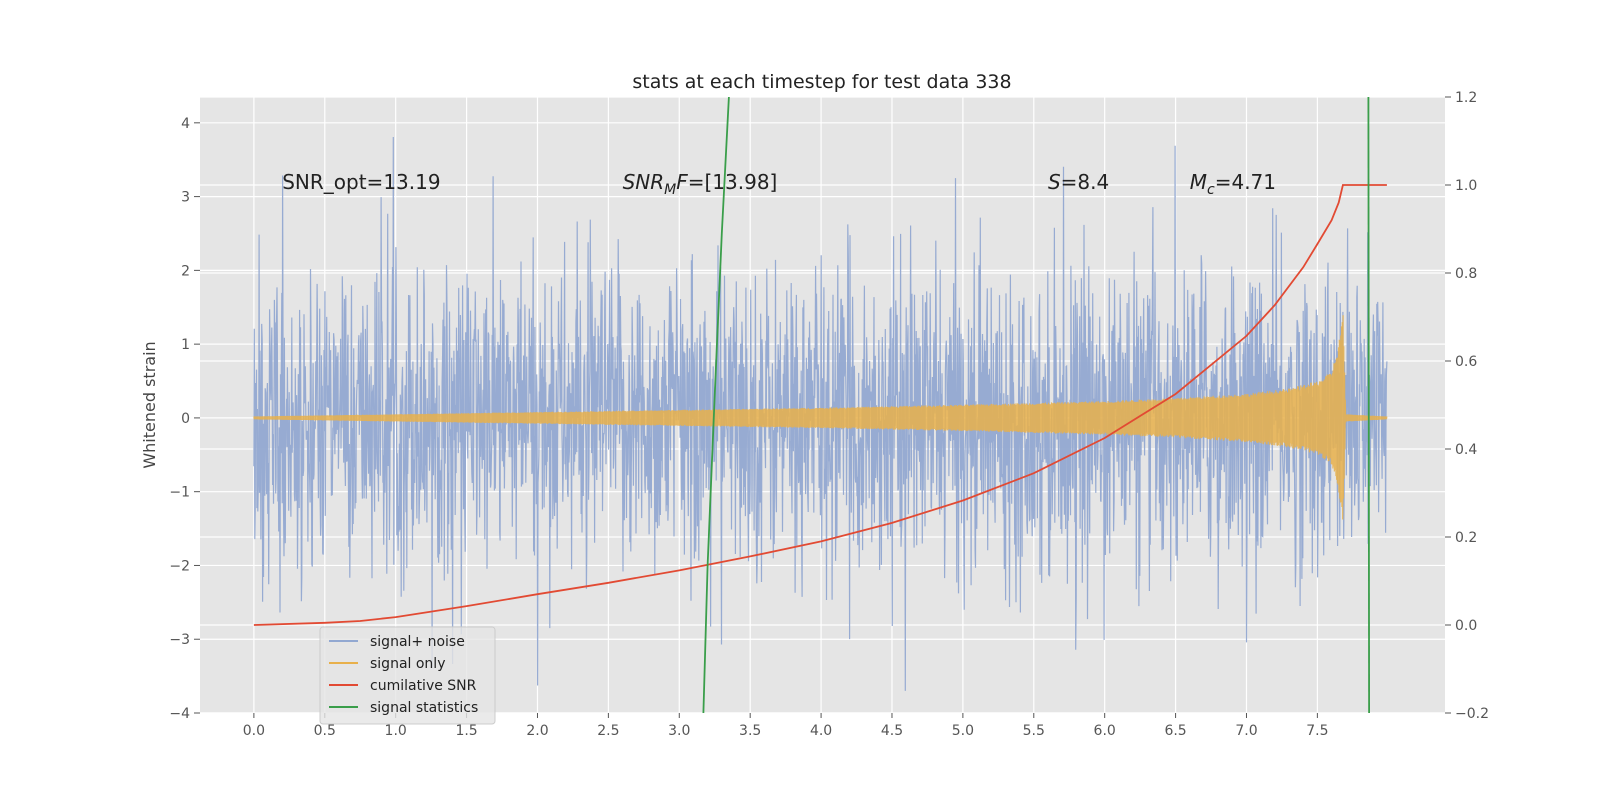  I want to click on x-tick-label: 3.0, so click(679, 731).